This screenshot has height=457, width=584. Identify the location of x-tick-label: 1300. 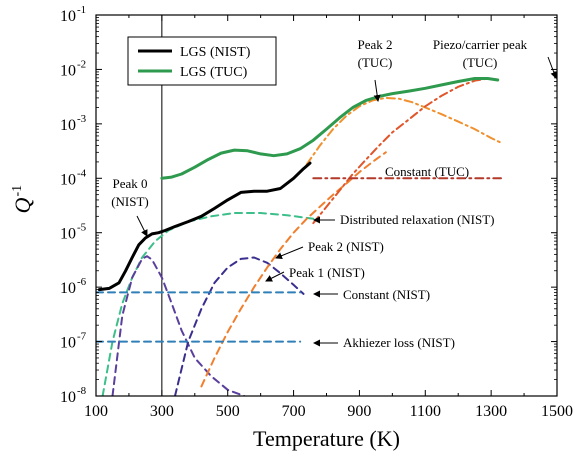
(491, 411).